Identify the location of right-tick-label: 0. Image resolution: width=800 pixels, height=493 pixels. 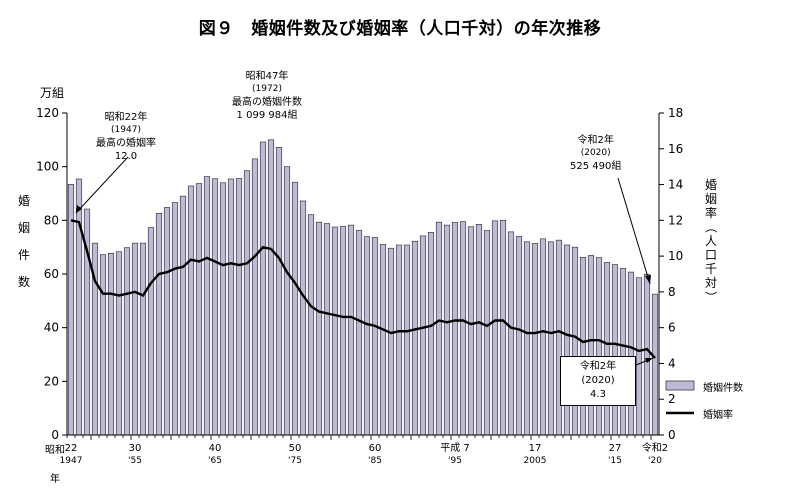
(672, 435).